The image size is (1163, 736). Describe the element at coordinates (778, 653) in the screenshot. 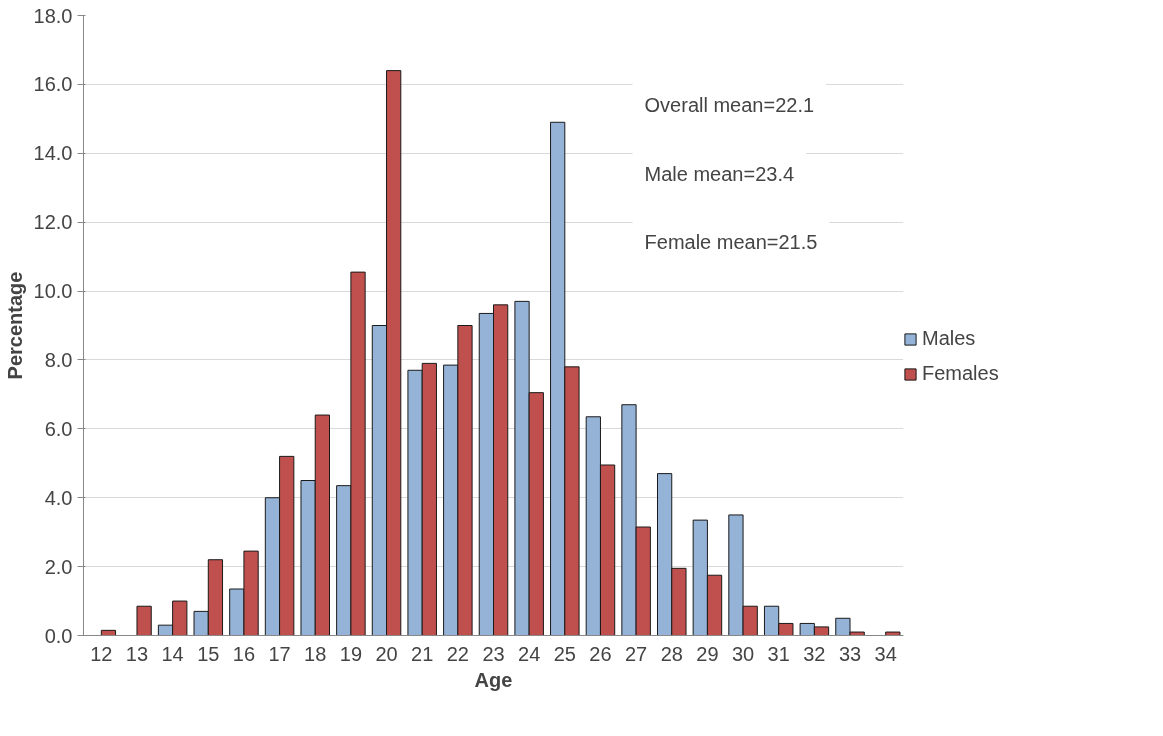

I see `x-tick-label: 31` at that location.